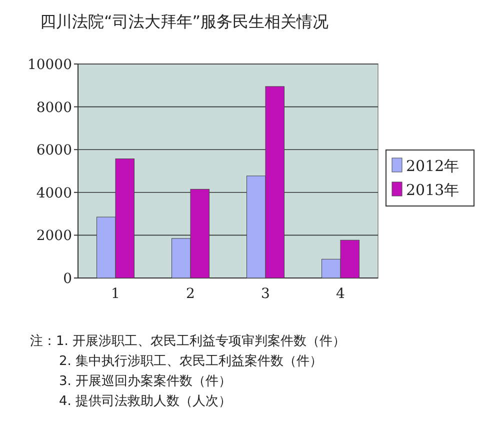  What do you see at coordinates (115, 294) in the screenshot?
I see `x-tick-label: 1` at bounding box center [115, 294].